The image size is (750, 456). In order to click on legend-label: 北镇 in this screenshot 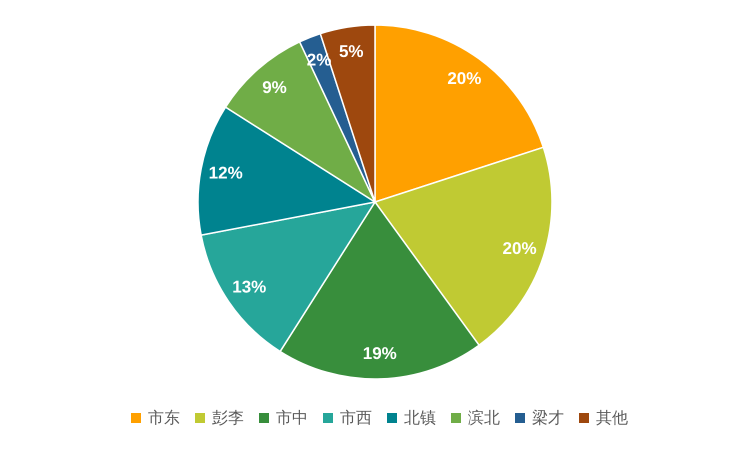, I will do `click(420, 418)`.